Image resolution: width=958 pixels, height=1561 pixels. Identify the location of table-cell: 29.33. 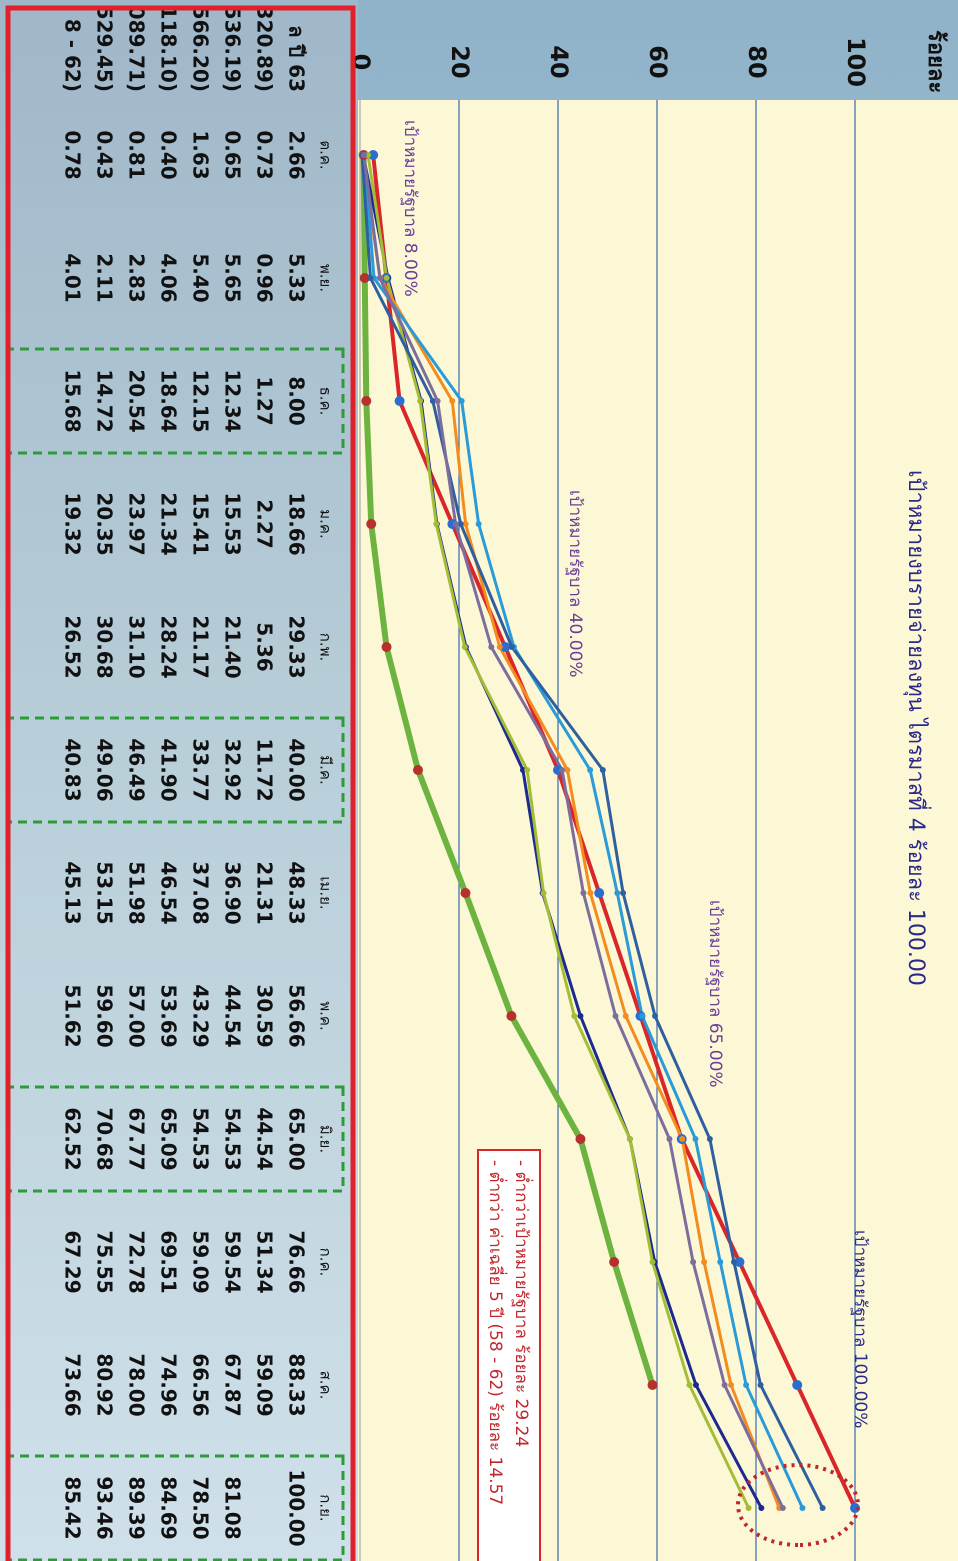
(297, 646).